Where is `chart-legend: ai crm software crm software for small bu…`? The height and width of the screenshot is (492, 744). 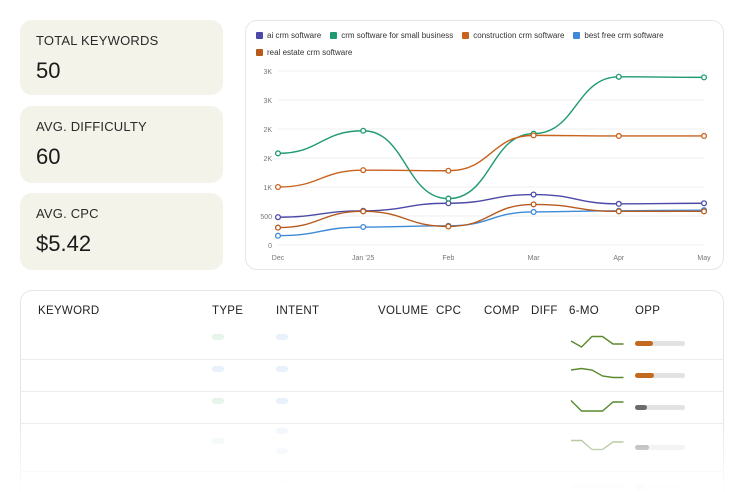
chart-legend: ai crm software crm software for small bu… is located at coordinates (486, 44).